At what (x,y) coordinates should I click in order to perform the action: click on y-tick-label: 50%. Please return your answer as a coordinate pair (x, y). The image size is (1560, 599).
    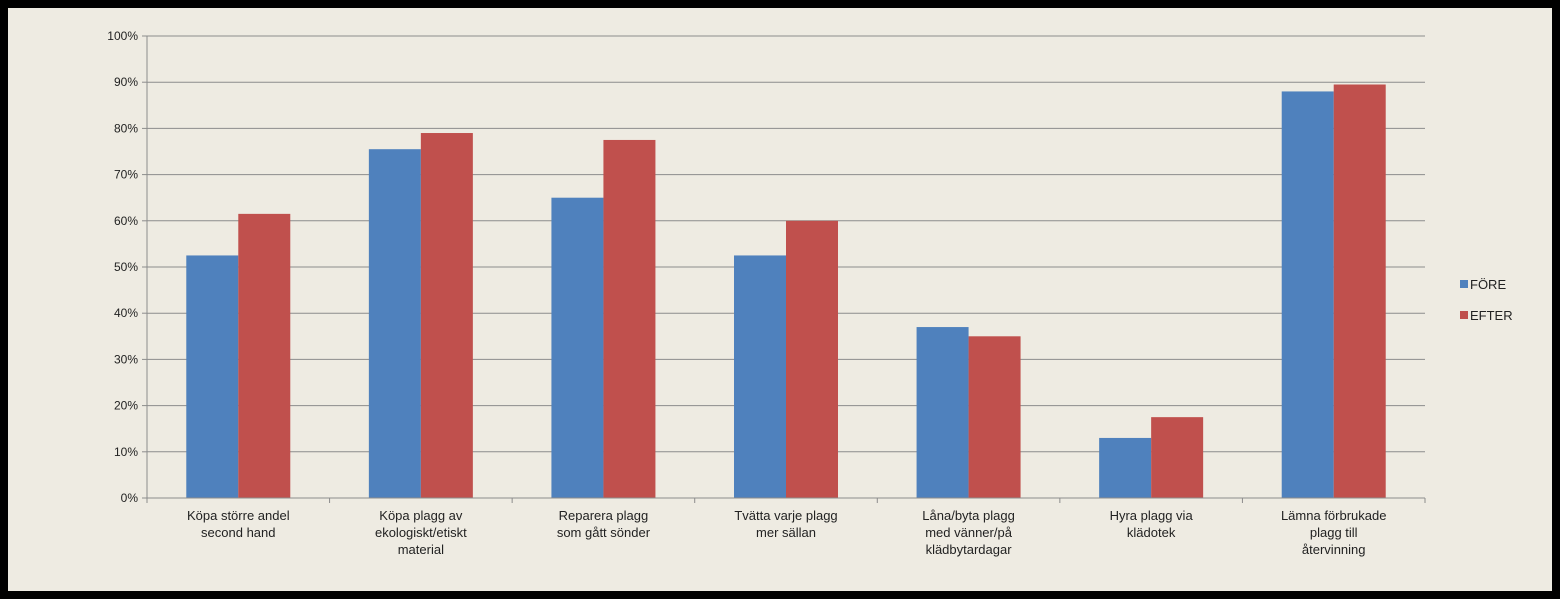
    Looking at the image, I should click on (126, 267).